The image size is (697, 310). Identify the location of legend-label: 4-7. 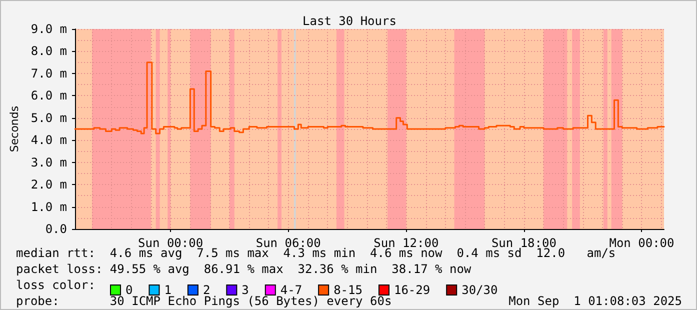
(291, 290).